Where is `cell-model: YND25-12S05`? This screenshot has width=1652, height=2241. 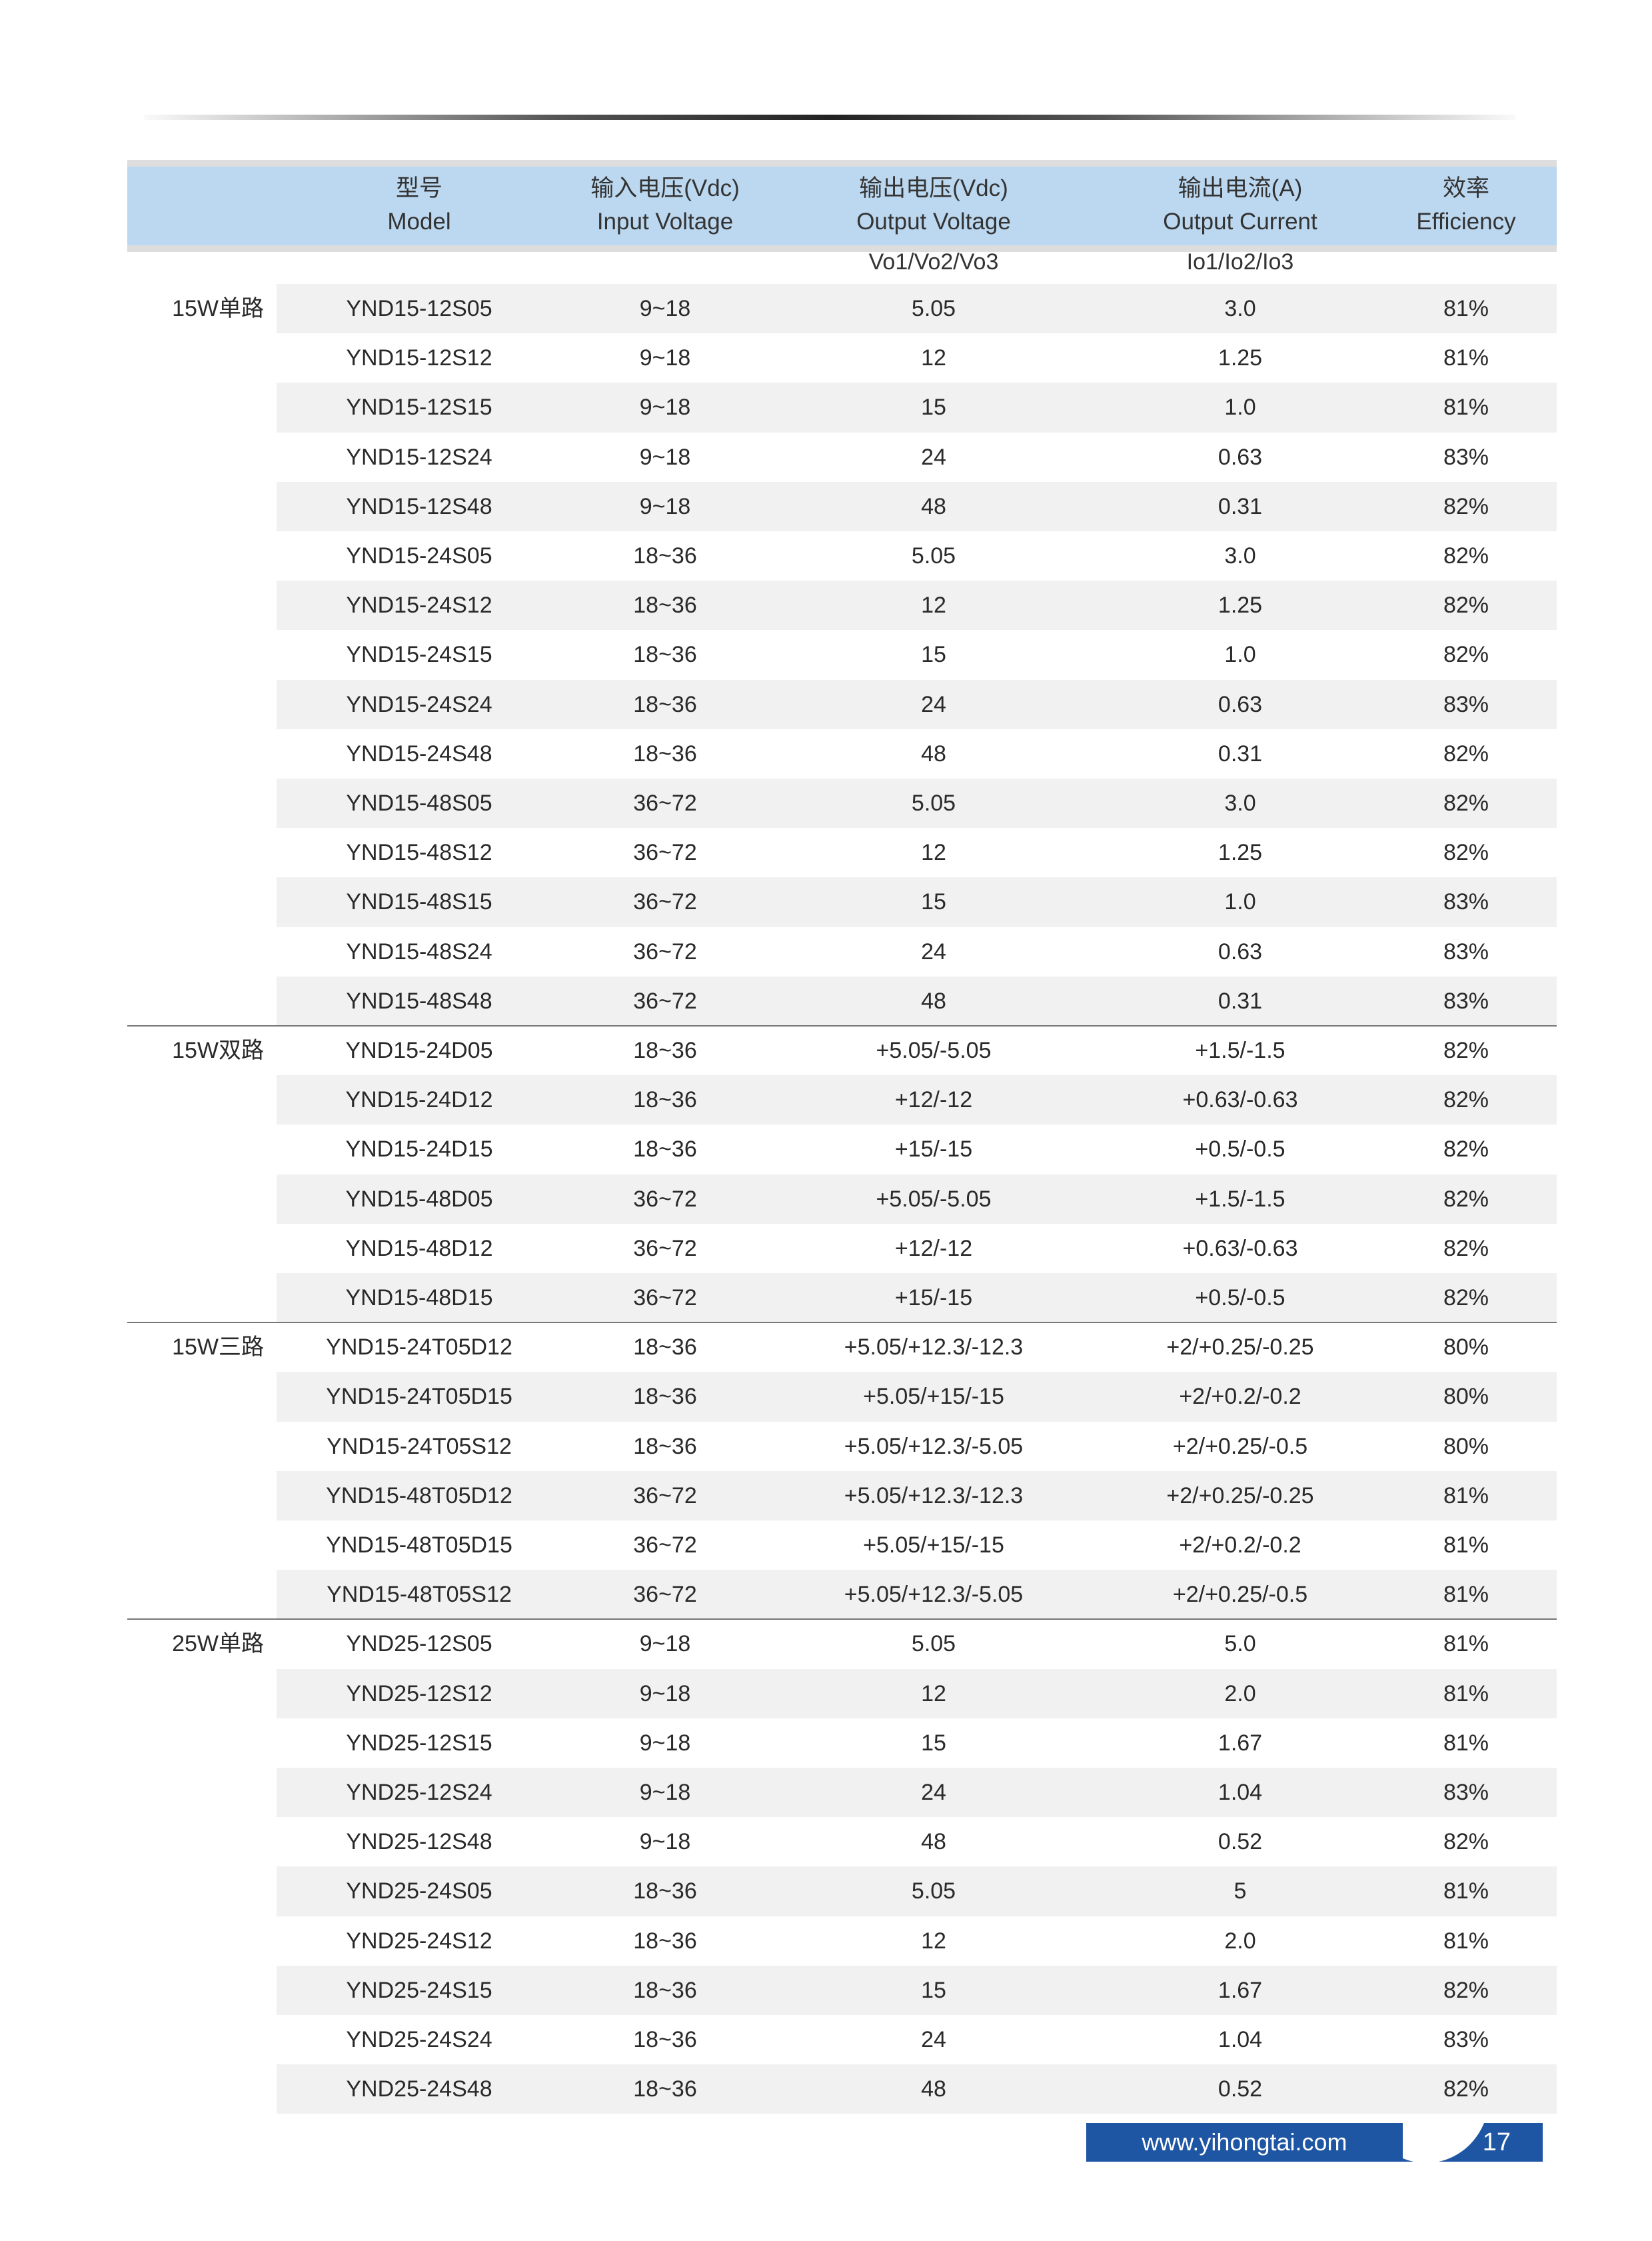
cell-model: YND25-12S05 is located at coordinates (419, 1644).